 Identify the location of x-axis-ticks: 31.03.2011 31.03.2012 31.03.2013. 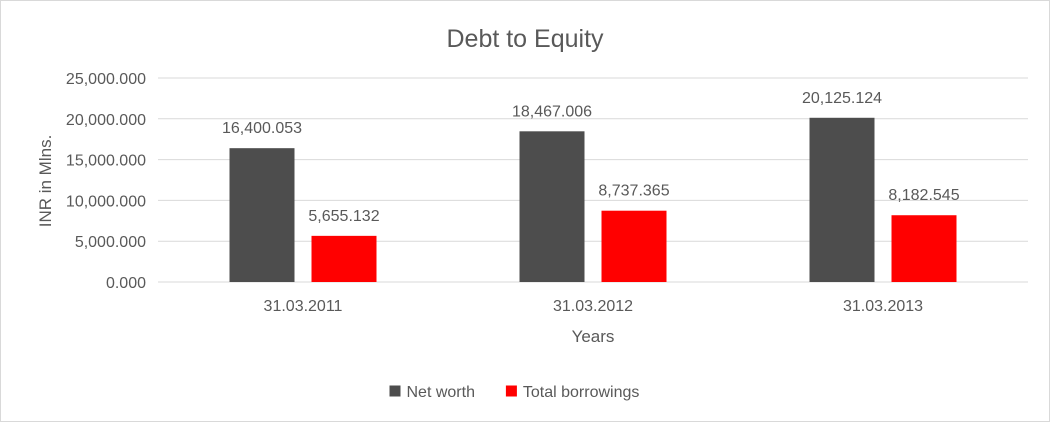
(594, 306).